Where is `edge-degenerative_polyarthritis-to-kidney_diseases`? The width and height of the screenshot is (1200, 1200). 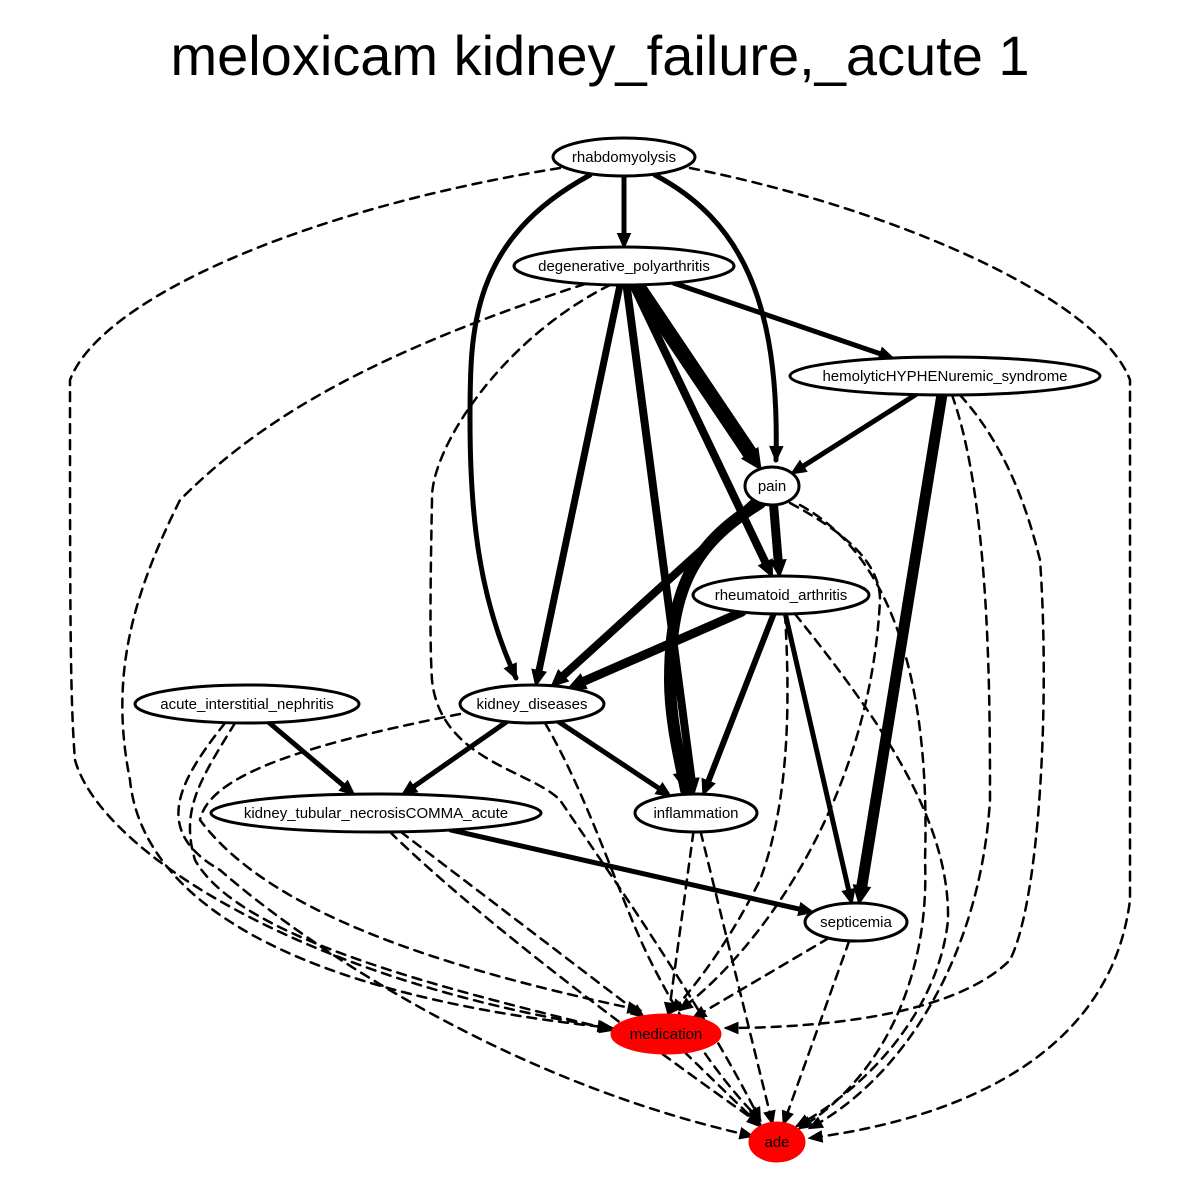 edge-degenerative_polyarthritis-to-kidney_diseases is located at coordinates (577, 484).